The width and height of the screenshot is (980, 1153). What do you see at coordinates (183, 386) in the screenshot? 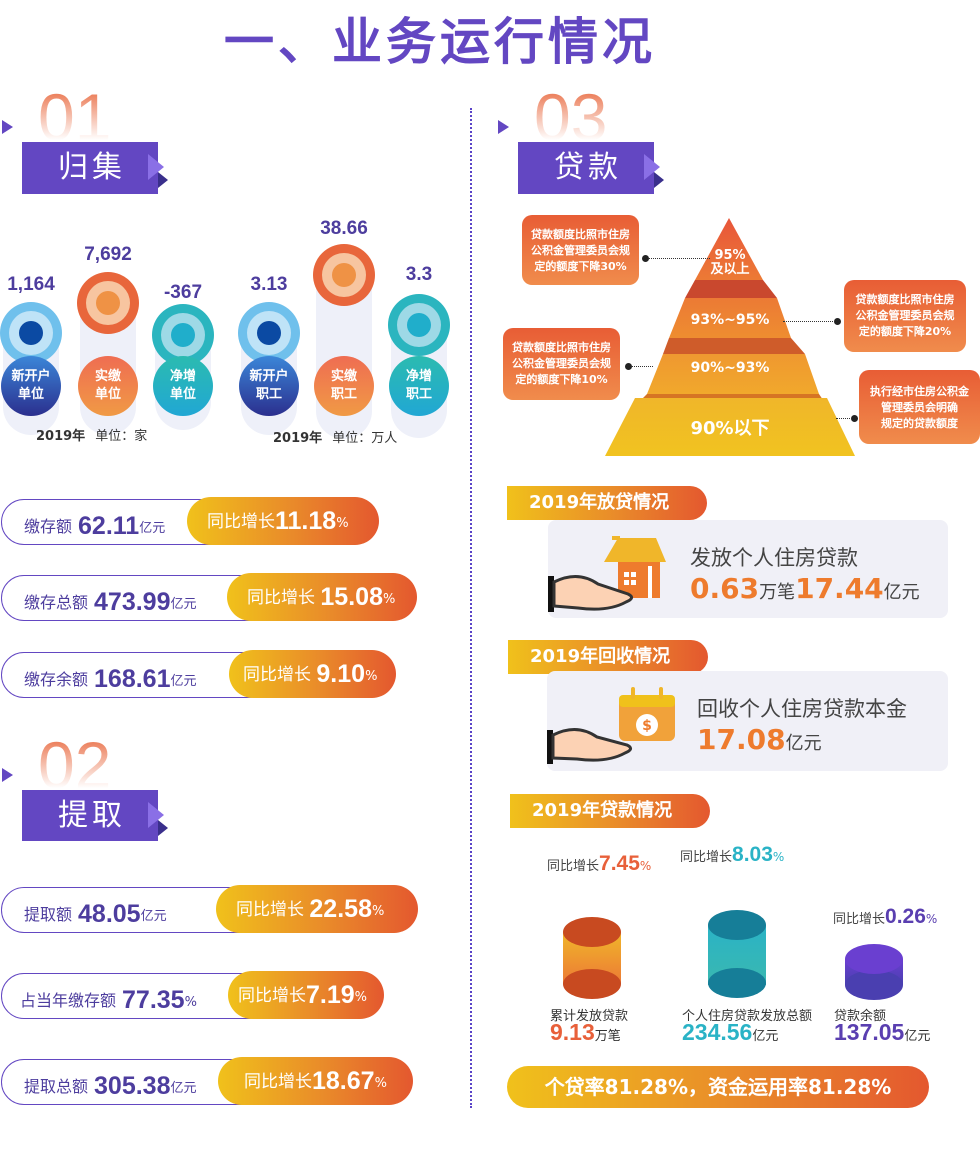
I see `stat-label: 净增 单位` at bounding box center [183, 386].